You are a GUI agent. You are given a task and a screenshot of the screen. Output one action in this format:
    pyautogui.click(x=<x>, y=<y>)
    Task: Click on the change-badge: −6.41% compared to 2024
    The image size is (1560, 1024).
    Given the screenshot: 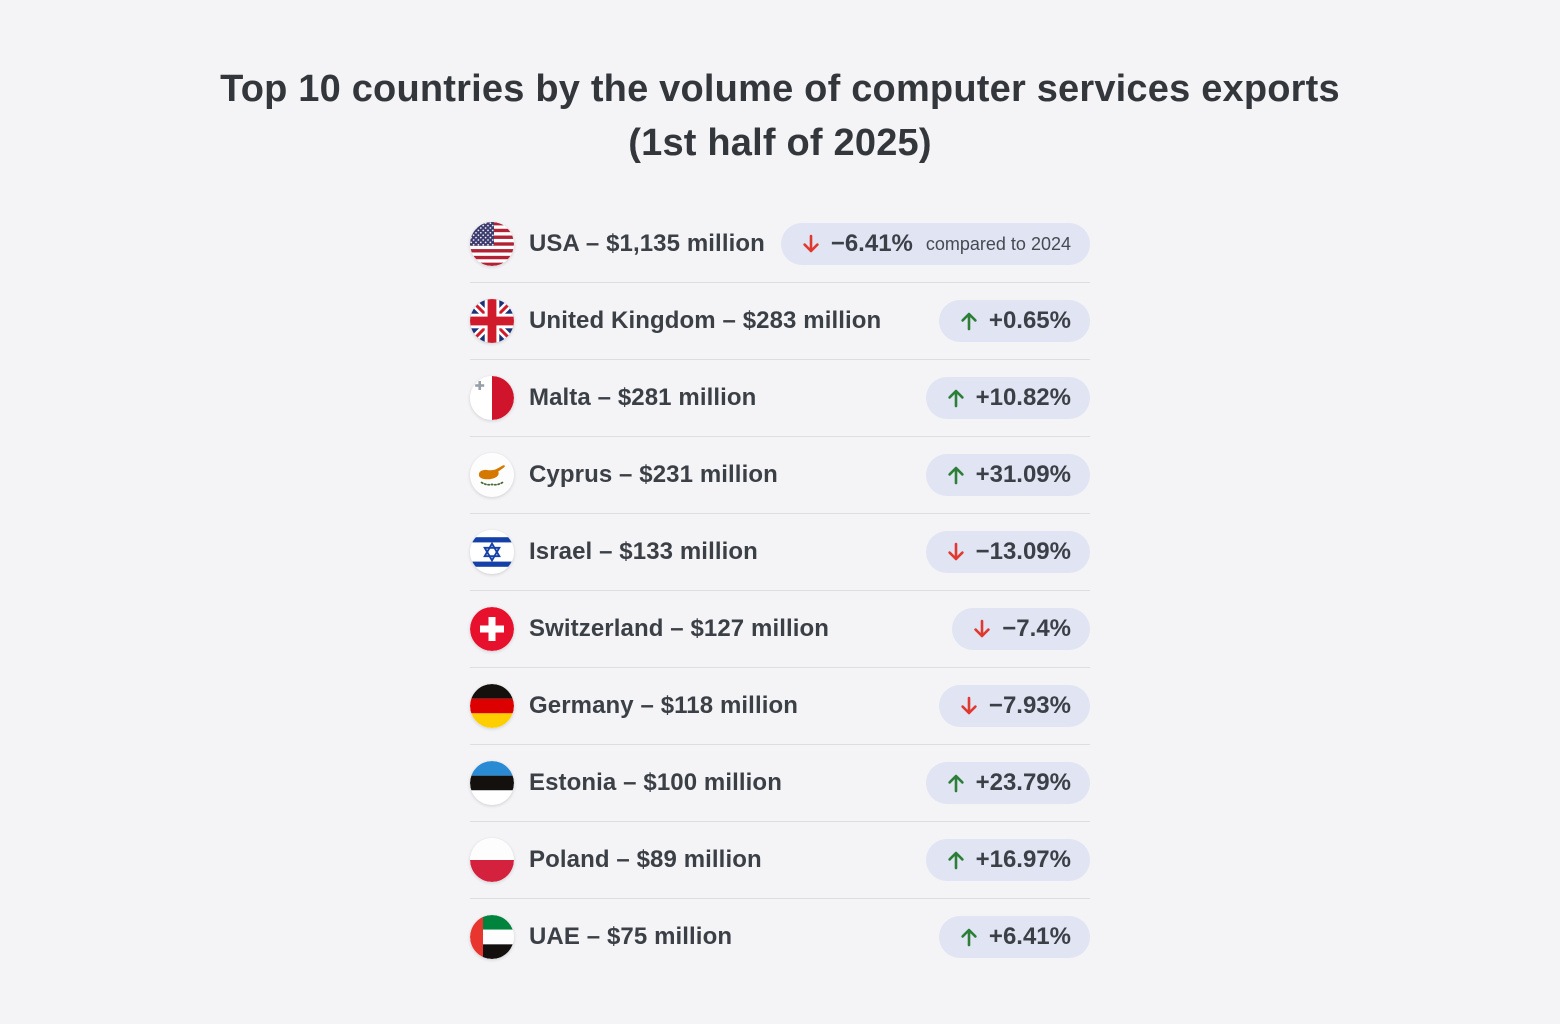 What is the action you would take?
    pyautogui.click(x=935, y=244)
    